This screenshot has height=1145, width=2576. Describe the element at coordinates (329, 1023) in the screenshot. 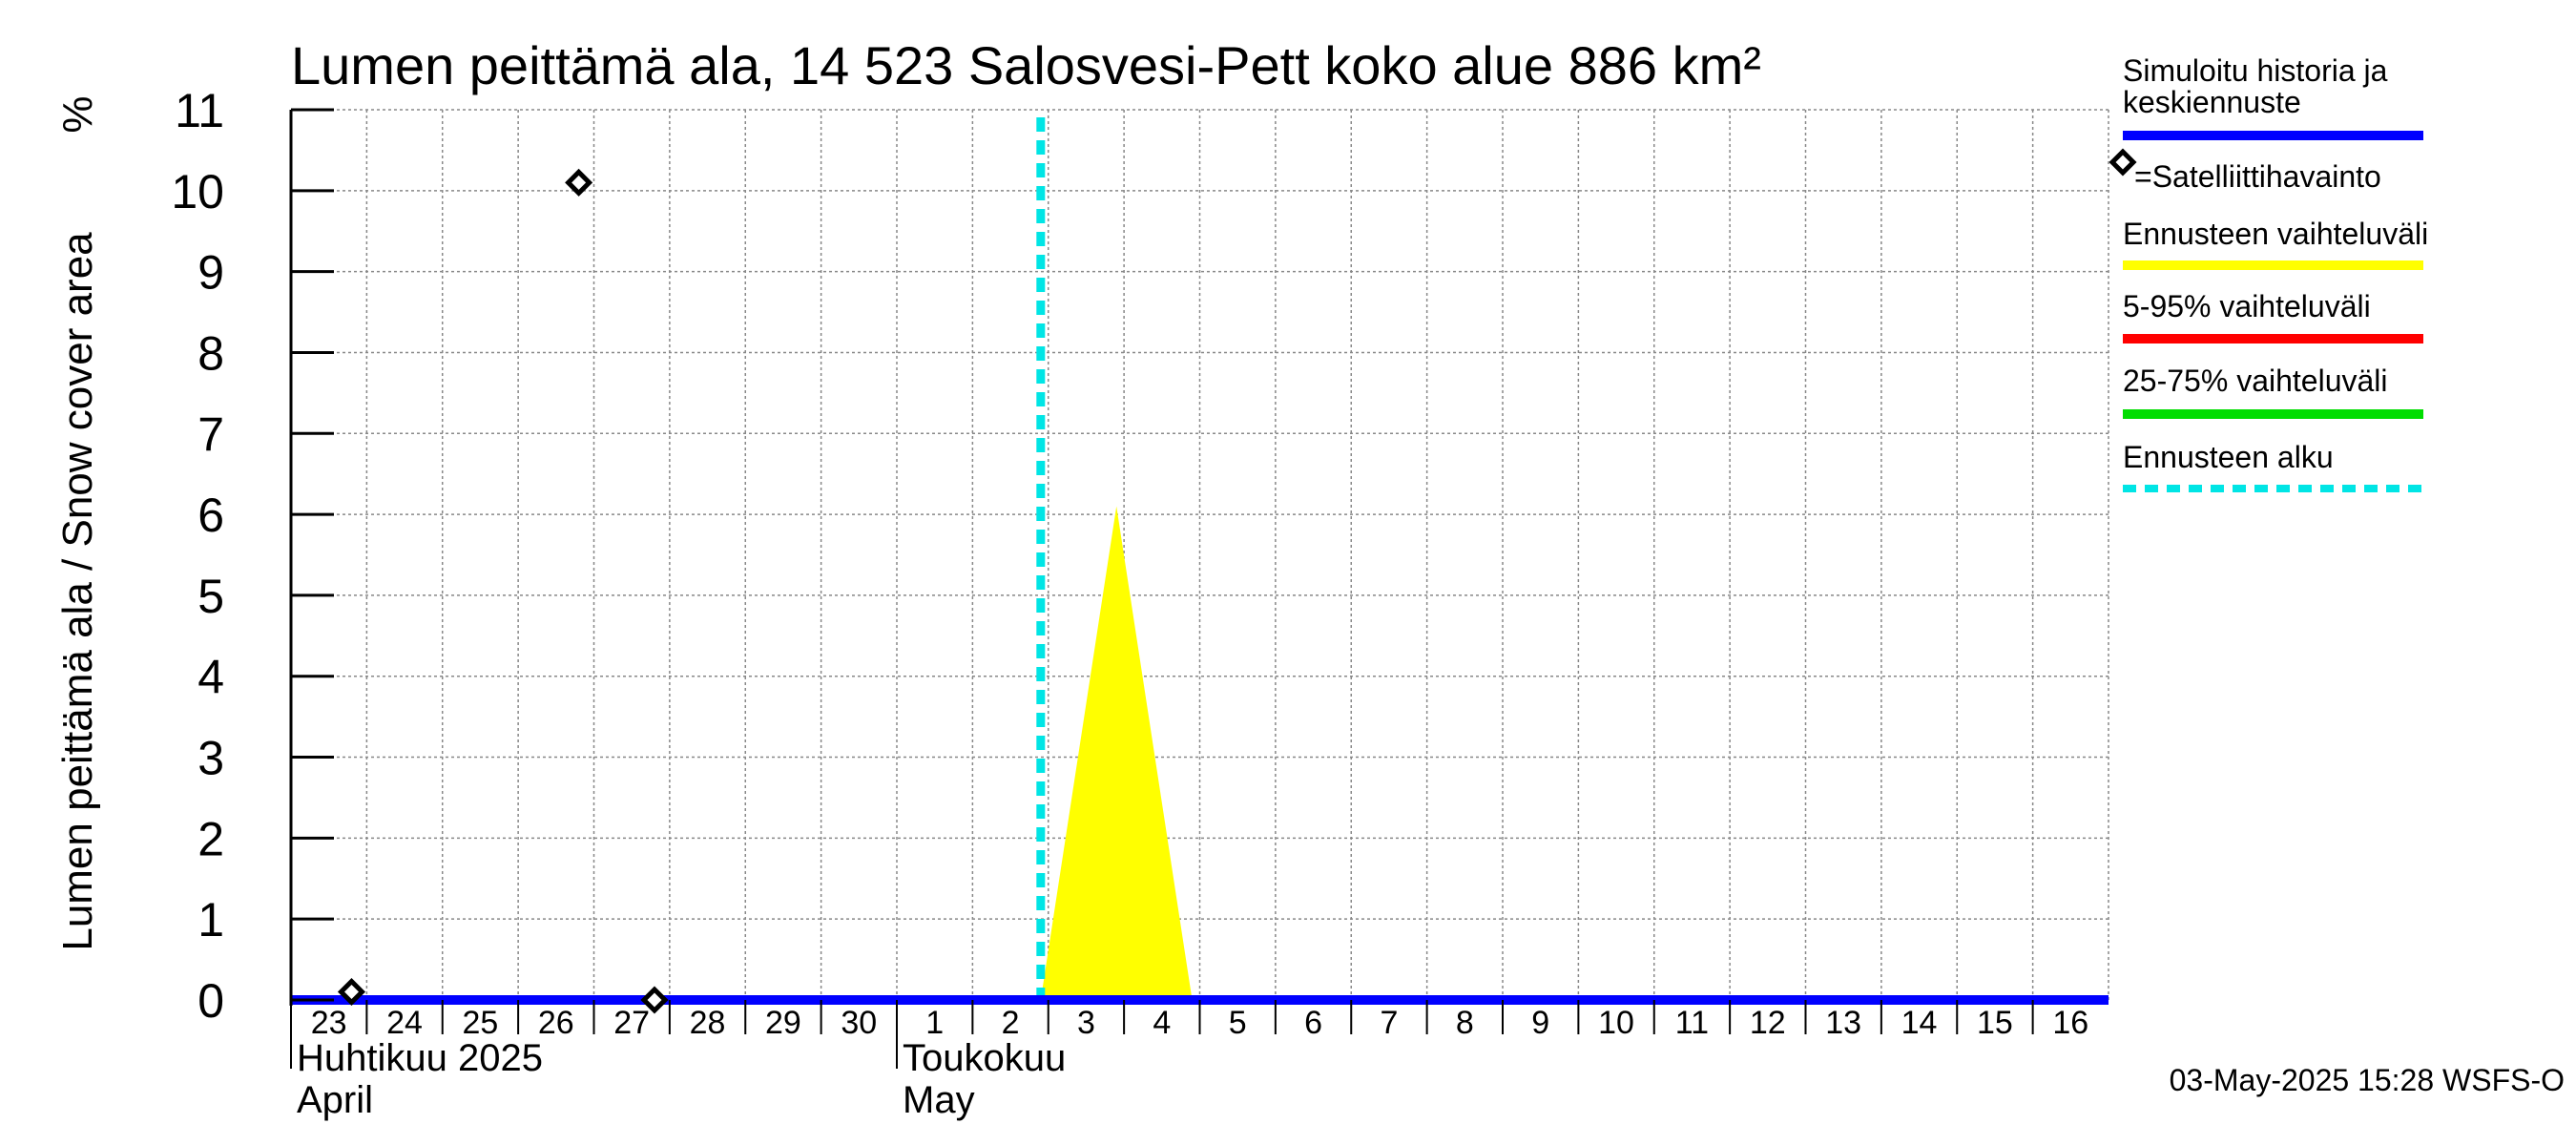

I see `x-tick-label: 23` at that location.